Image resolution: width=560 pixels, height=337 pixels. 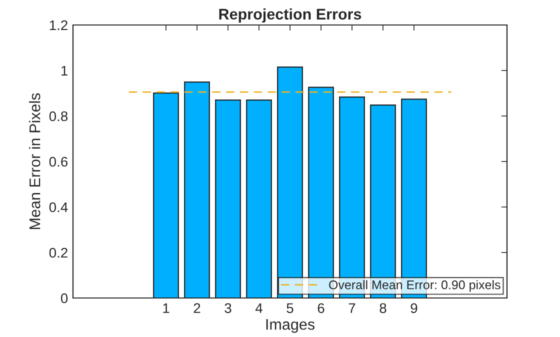 What do you see at coordinates (290, 326) in the screenshot?
I see `x-axis-title: Images` at bounding box center [290, 326].